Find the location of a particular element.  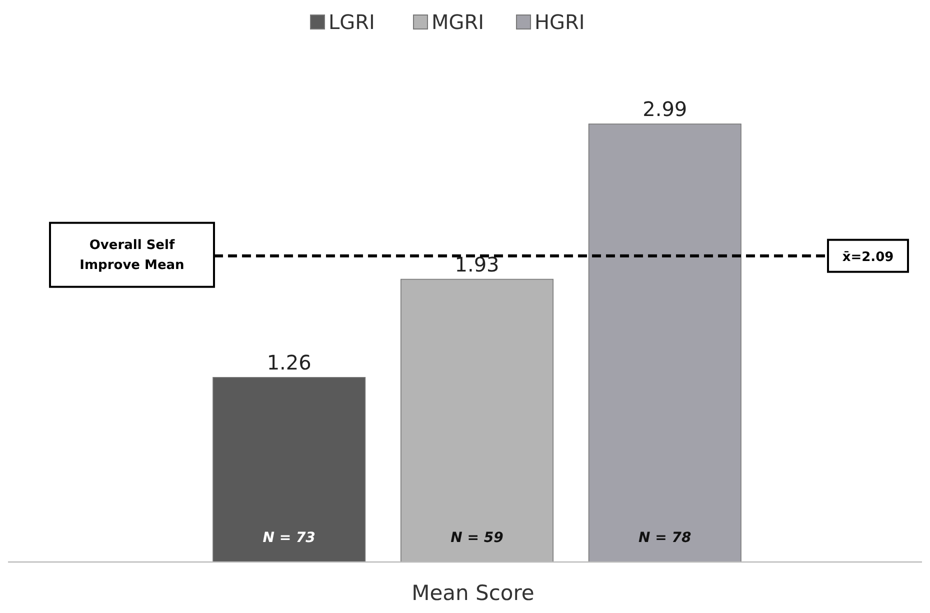

data-label: 1.93 is located at coordinates (477, 264).